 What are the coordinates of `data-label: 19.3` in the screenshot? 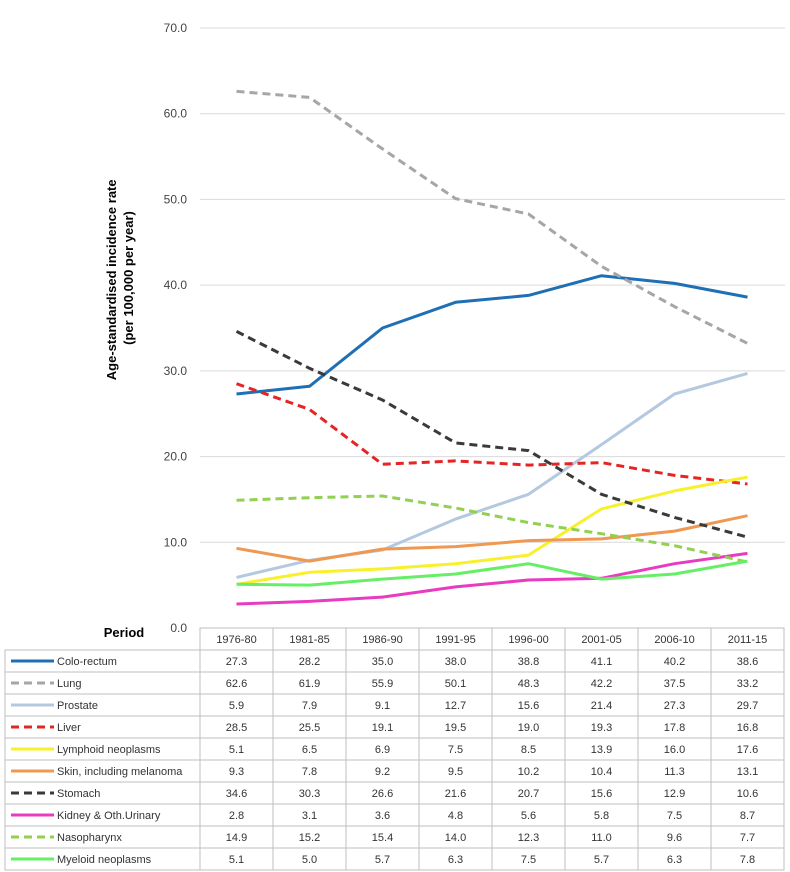 It's located at (601, 728).